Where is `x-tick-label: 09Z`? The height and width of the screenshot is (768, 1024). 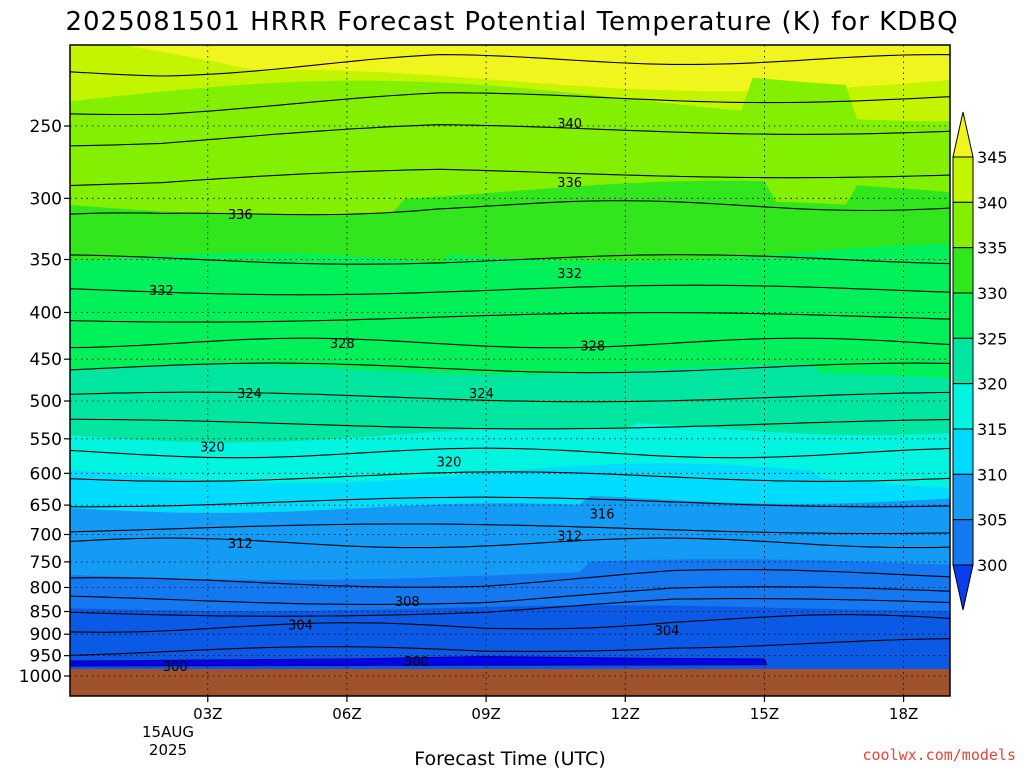 x-tick-label: 09Z is located at coordinates (485, 714).